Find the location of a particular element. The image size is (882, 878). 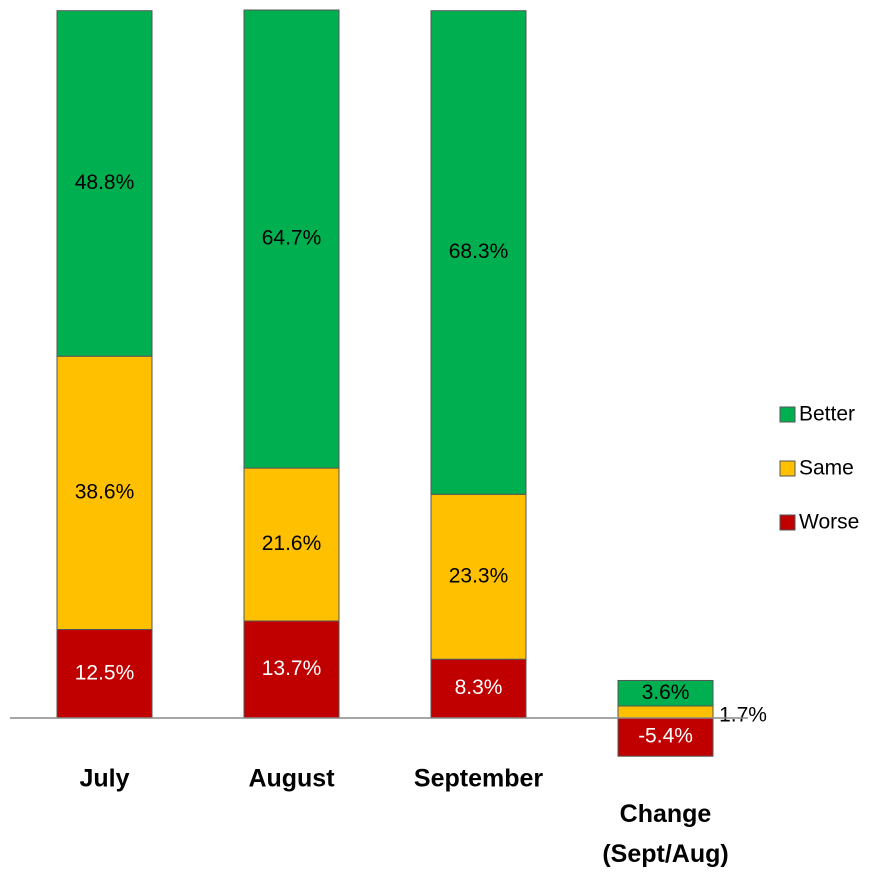

x-tick-label-line: Change is located at coordinates (666, 814).